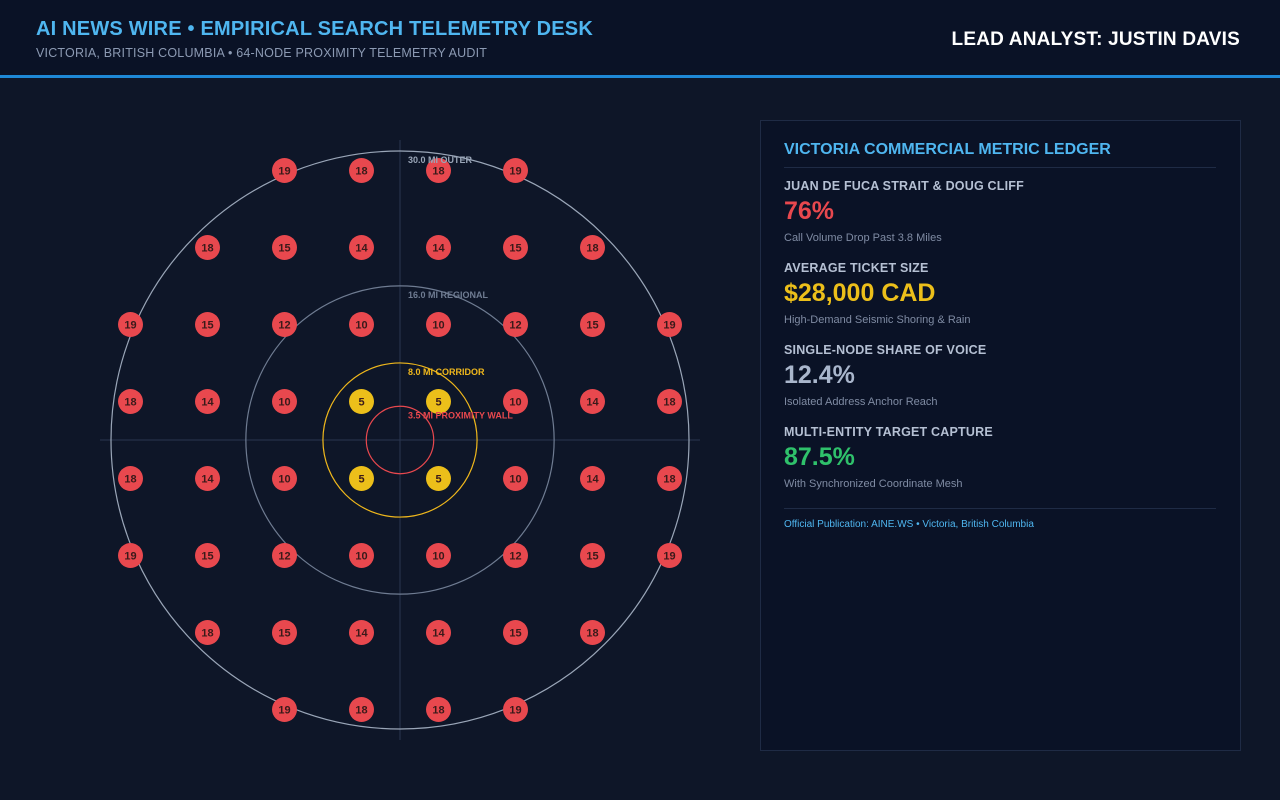 The width and height of the screenshot is (1280, 800). I want to click on distance-ring, so click(400, 440).